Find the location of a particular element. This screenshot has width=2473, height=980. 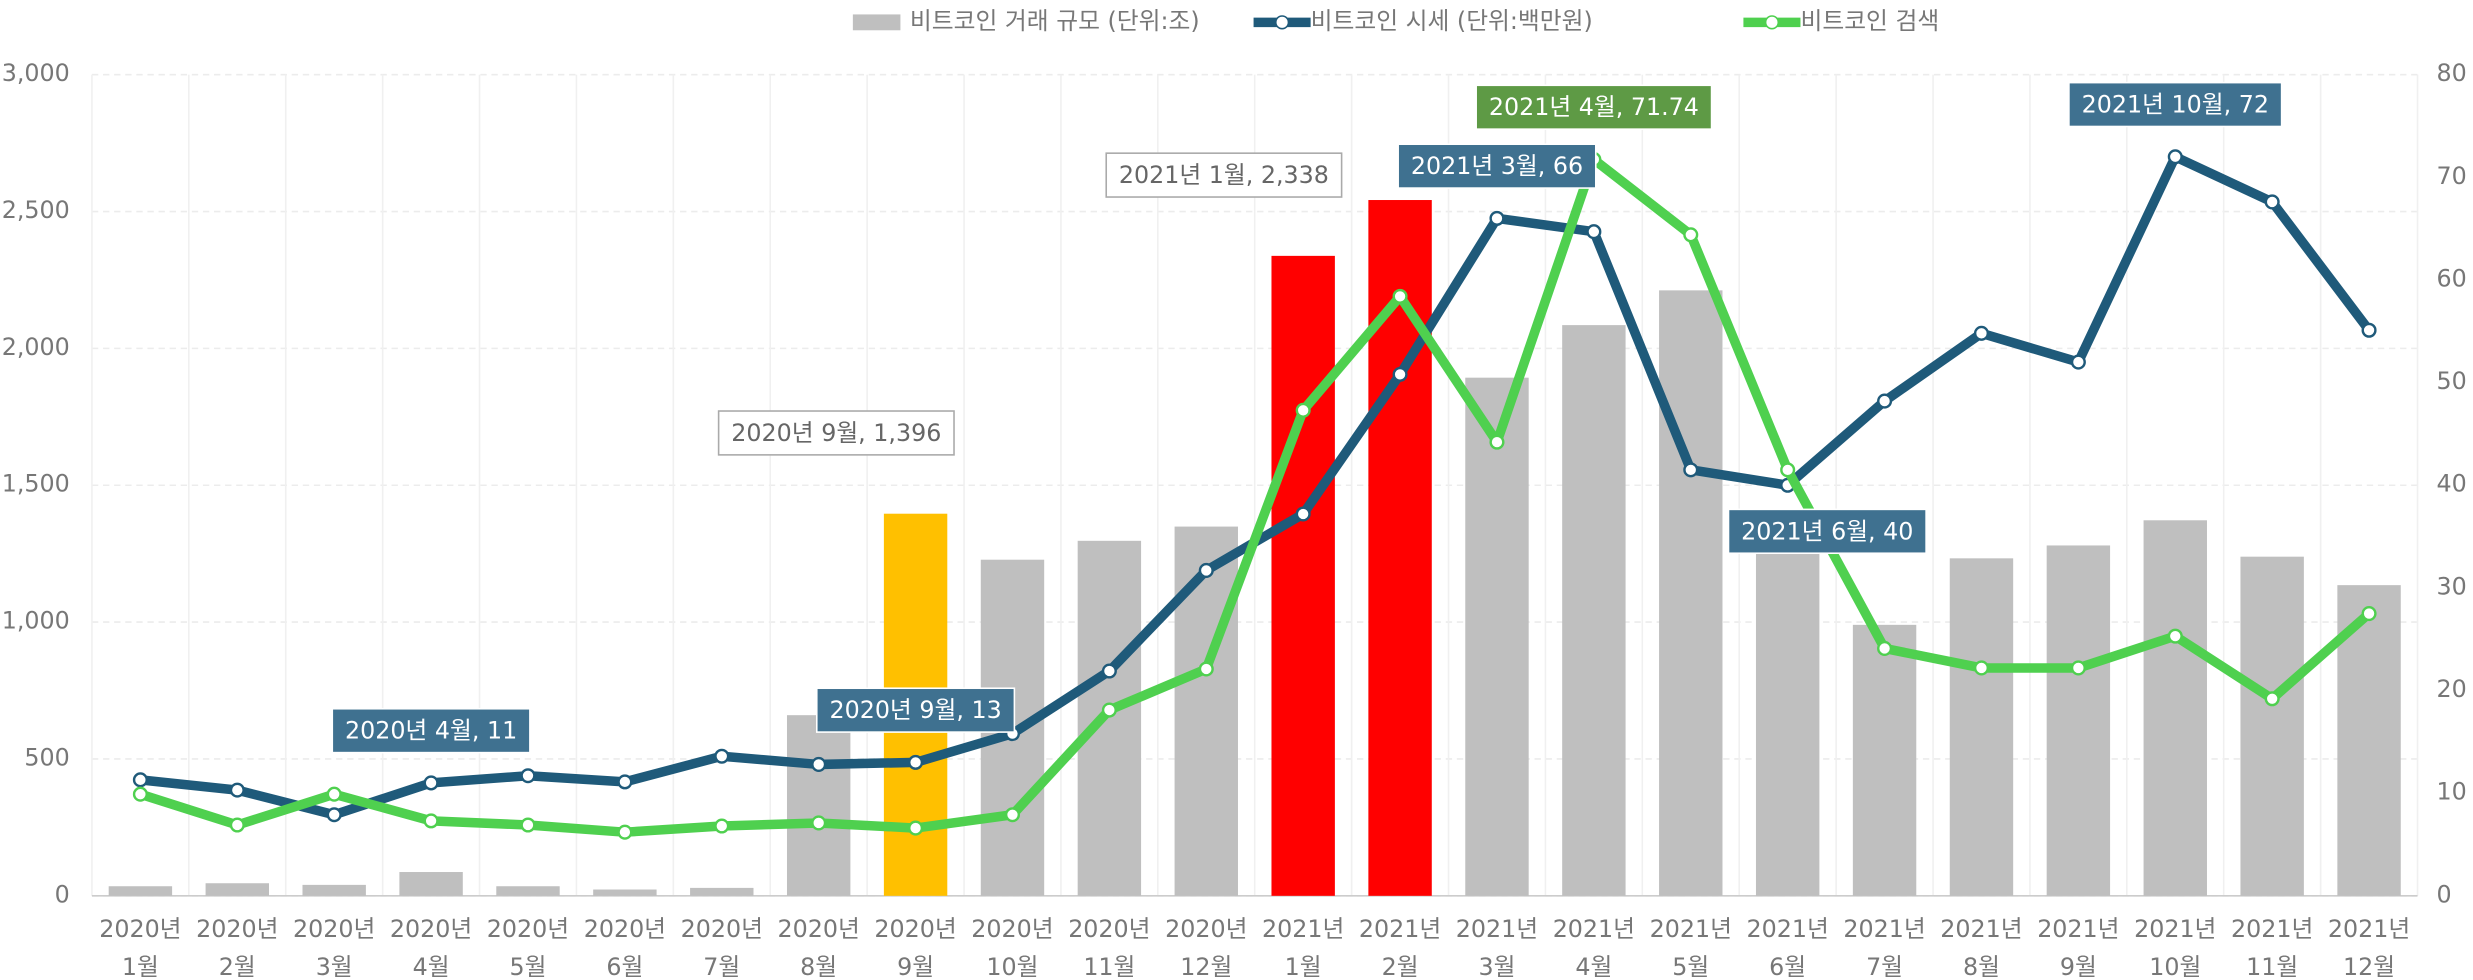

y-tick-label: 3,000 is located at coordinates (36, 73).